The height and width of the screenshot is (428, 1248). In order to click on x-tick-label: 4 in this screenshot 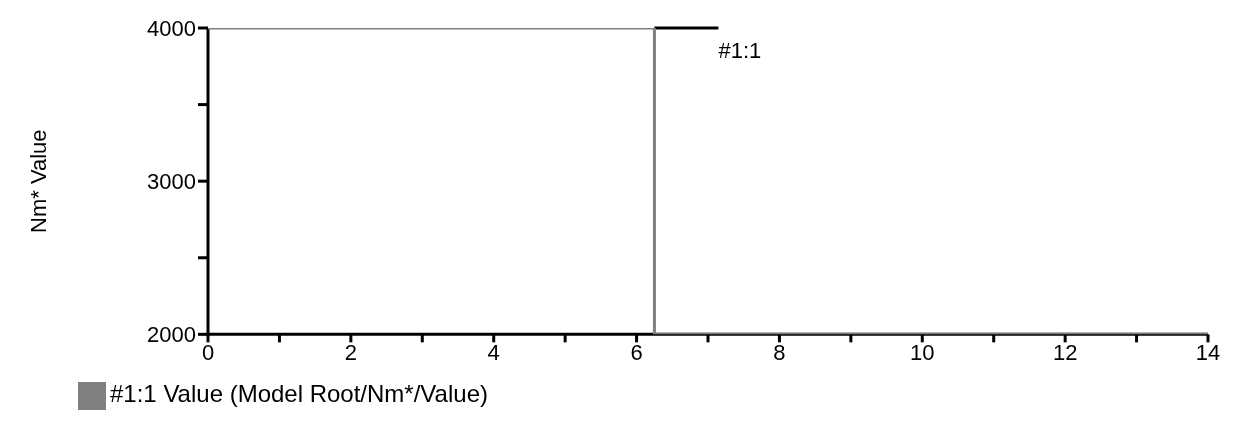, I will do `click(493, 352)`.